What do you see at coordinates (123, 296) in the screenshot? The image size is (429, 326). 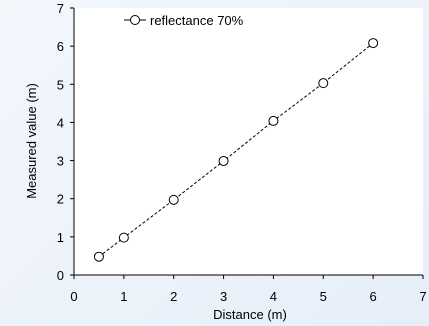 I see `x-tick-label: 1` at bounding box center [123, 296].